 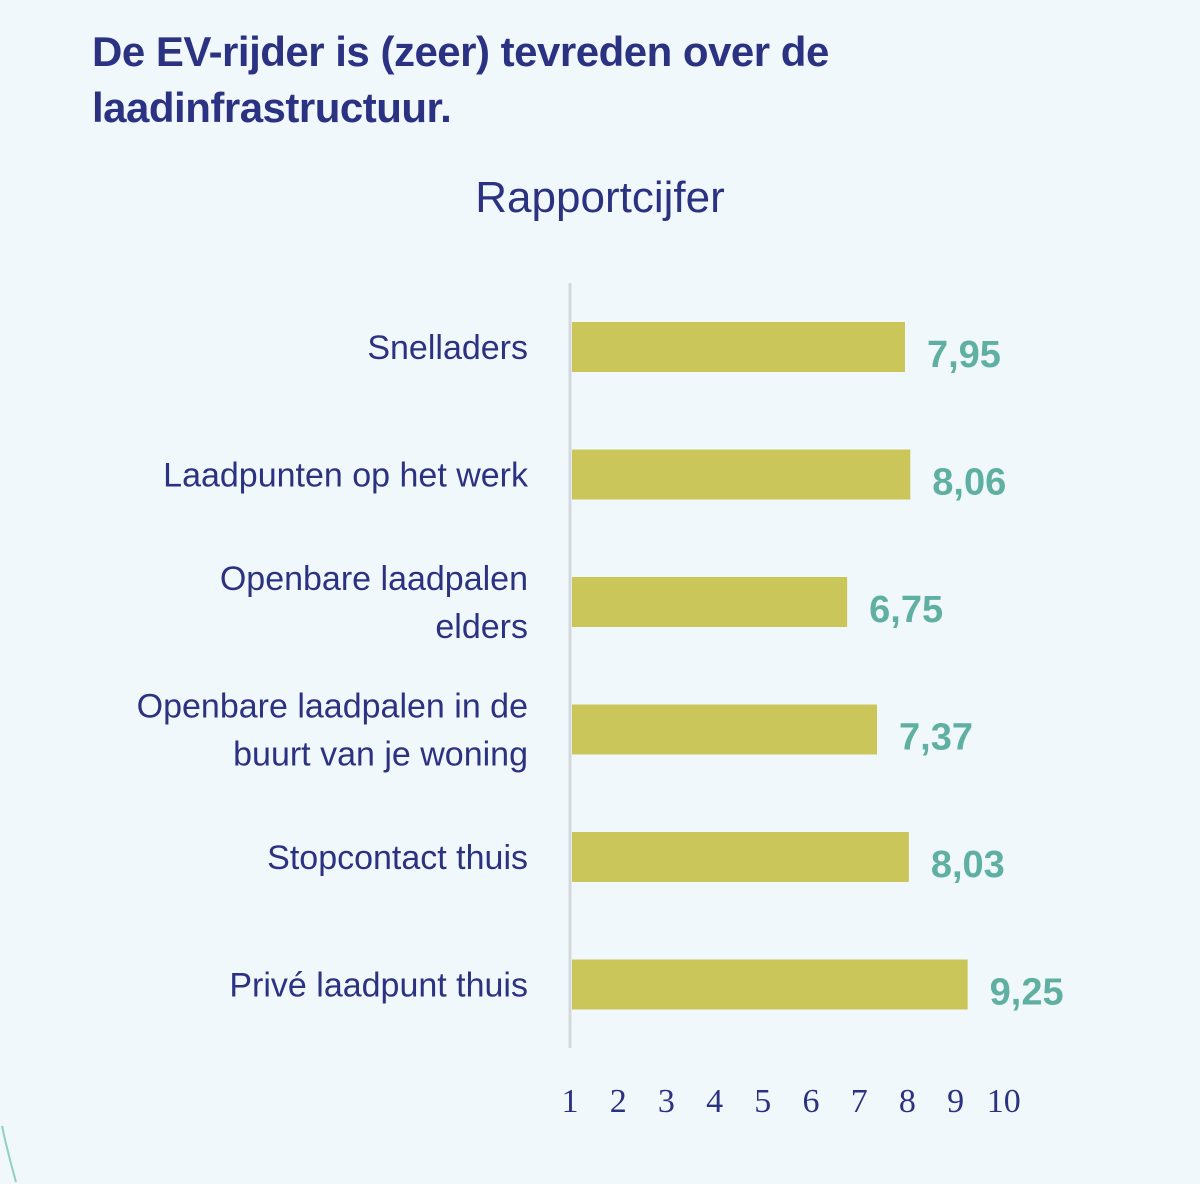 I want to click on category-label-line: Privé laadpunt thuis, so click(x=378, y=986).